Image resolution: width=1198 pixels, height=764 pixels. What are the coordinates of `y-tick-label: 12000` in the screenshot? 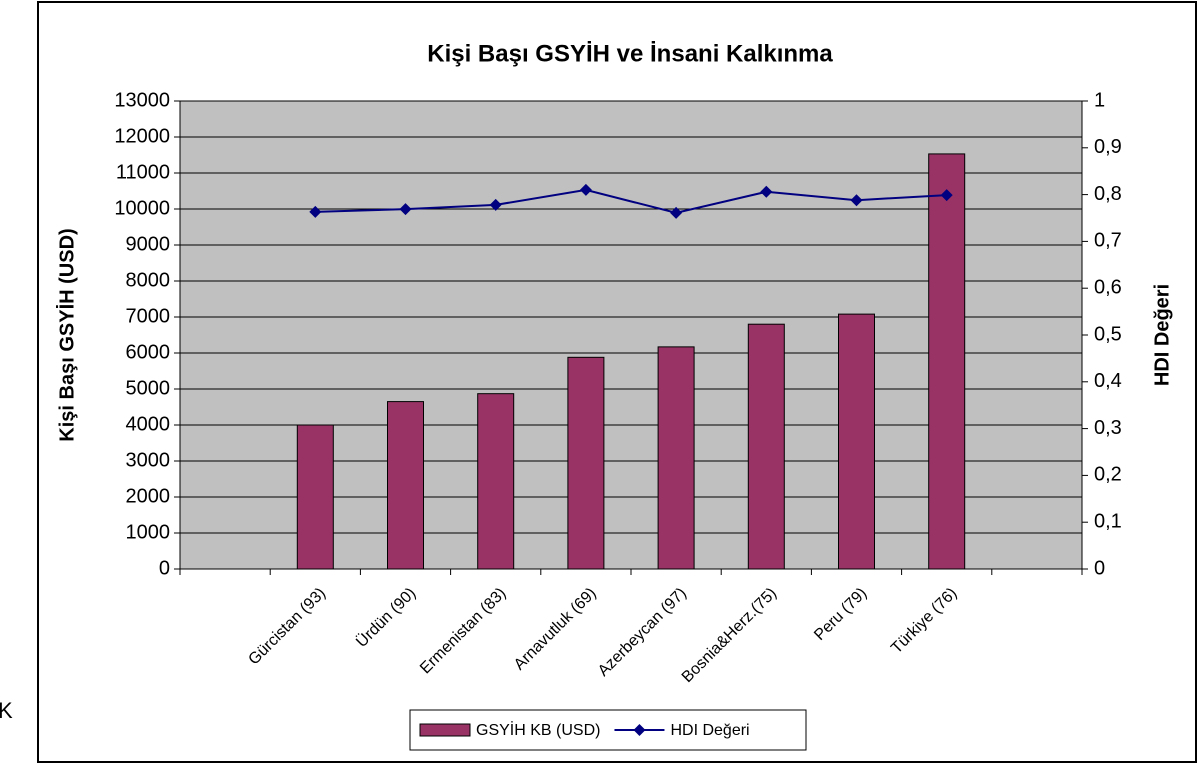 It's located at (142, 136).